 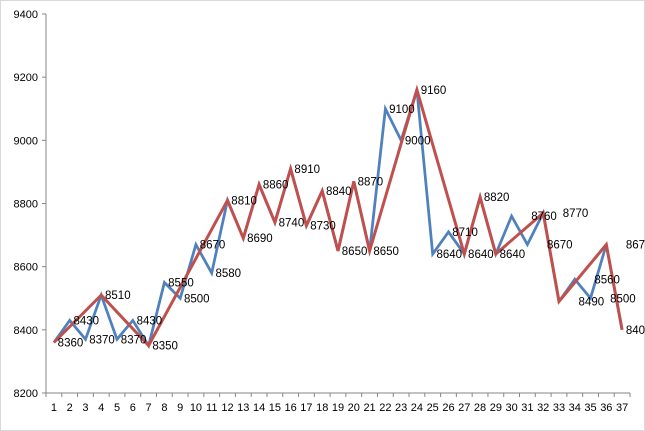 I want to click on data-label: 8400, so click(x=635, y=331).